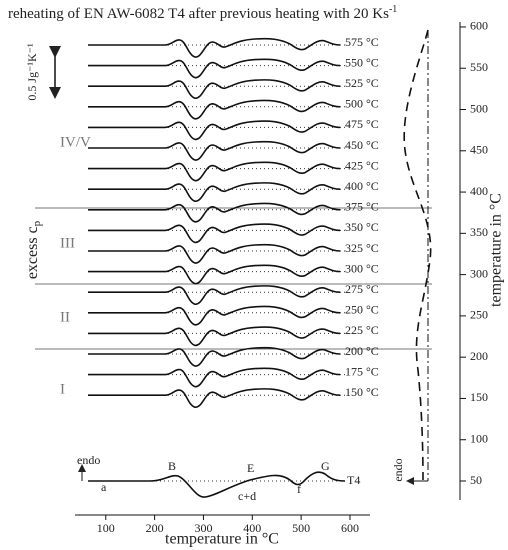 The height and width of the screenshot is (550, 508). What do you see at coordinates (479, 356) in the screenshot?
I see `y2-tick-label: 200` at bounding box center [479, 356].